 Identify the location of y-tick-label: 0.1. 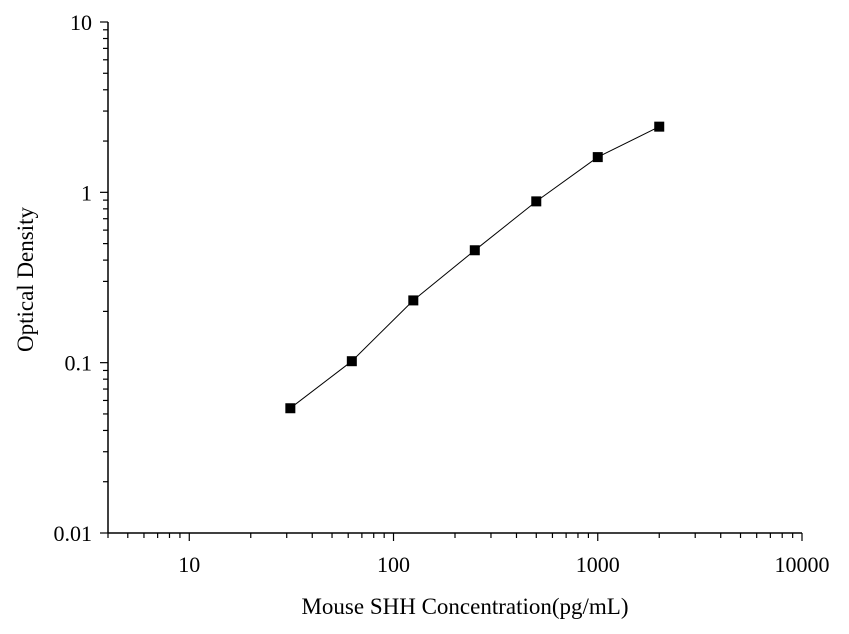
(79, 363).